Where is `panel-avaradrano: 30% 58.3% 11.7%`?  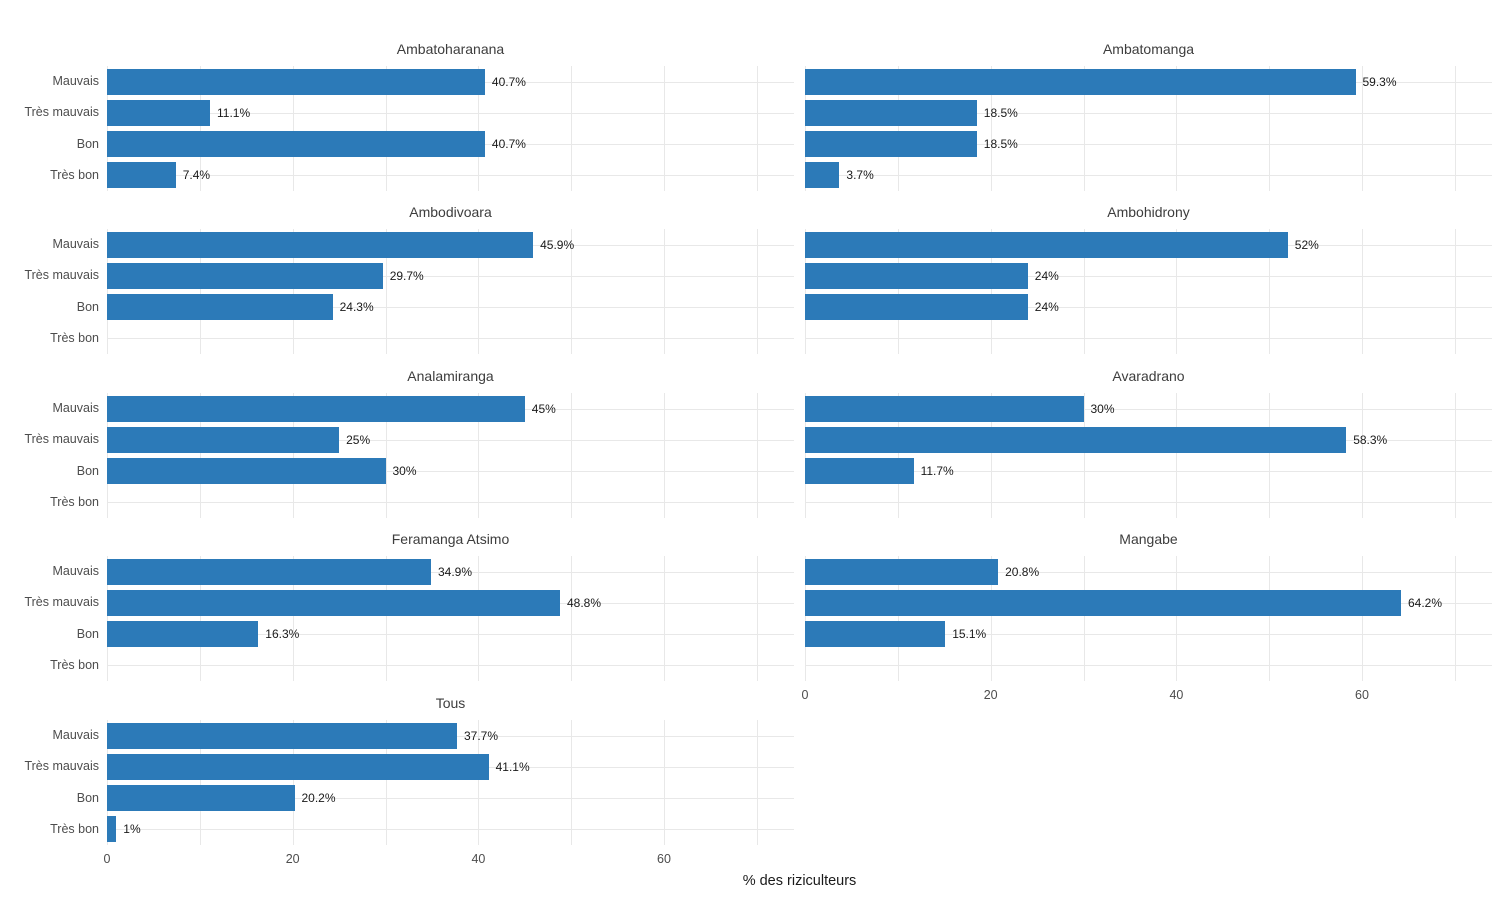
panel-avaradrano: 30% 58.3% 11.7% is located at coordinates (1148, 455).